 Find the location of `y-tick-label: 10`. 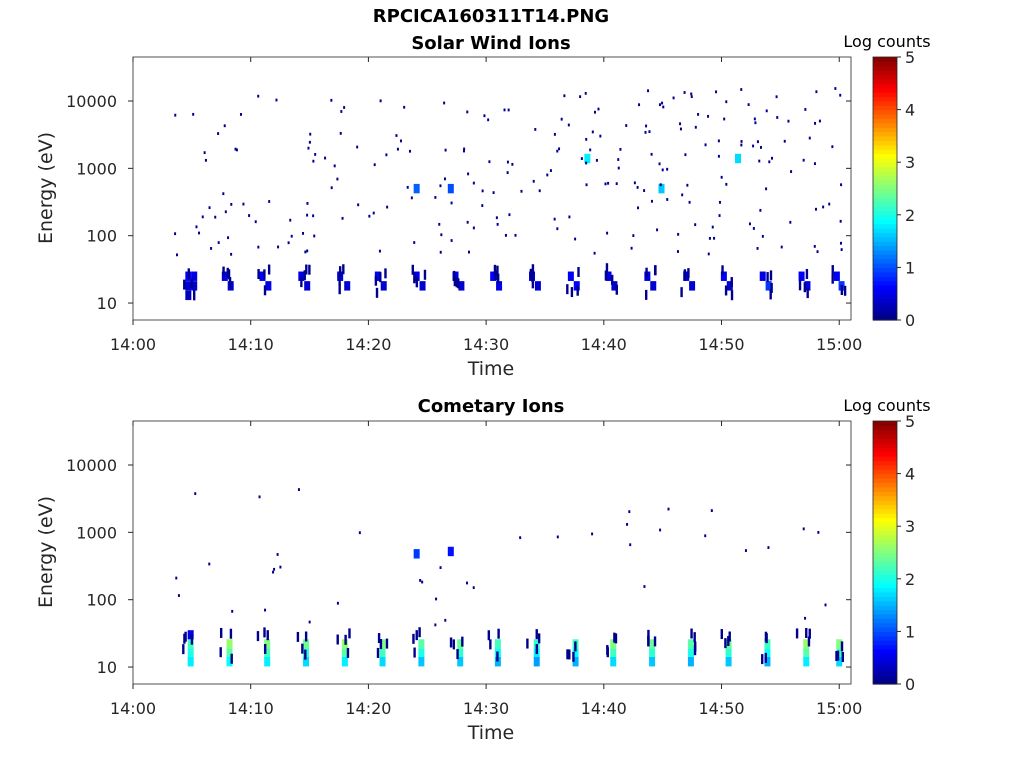

y-tick-label: 10 is located at coordinates (107, 667).